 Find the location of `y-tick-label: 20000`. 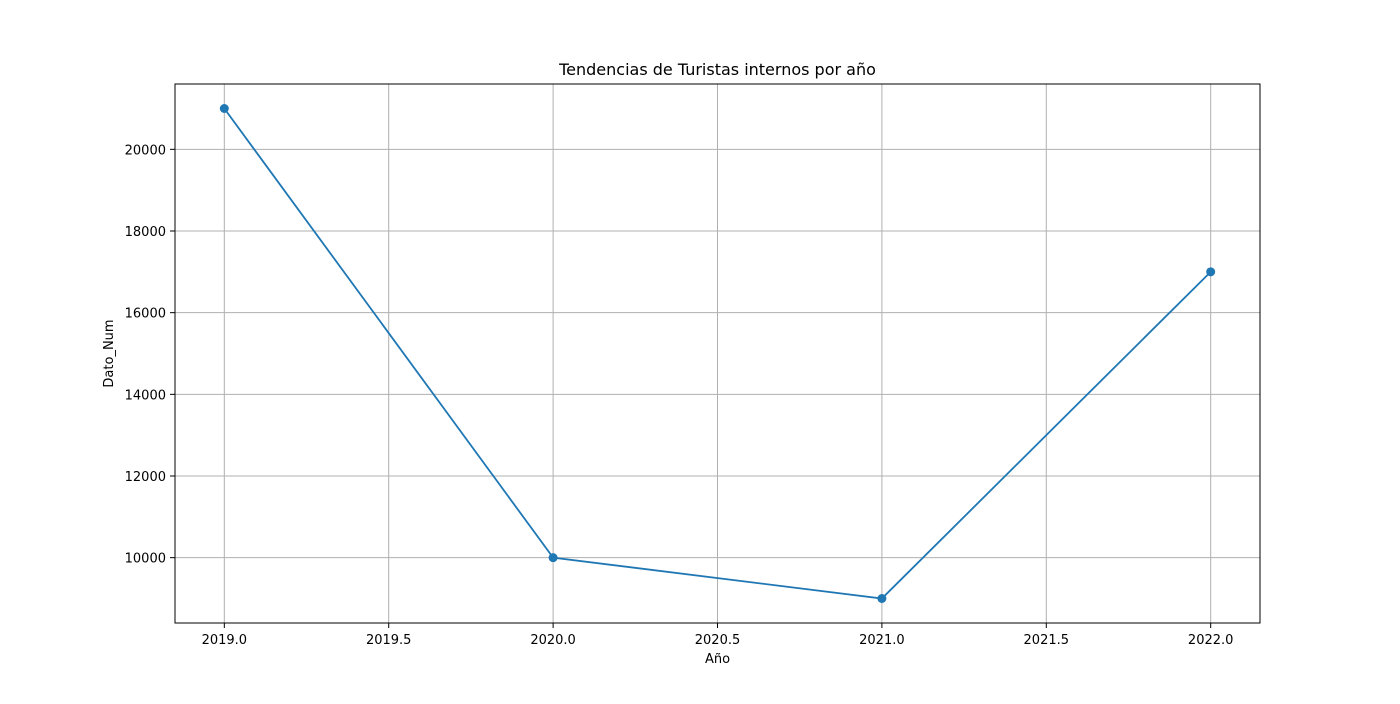

y-tick-label: 20000 is located at coordinates (145, 150).